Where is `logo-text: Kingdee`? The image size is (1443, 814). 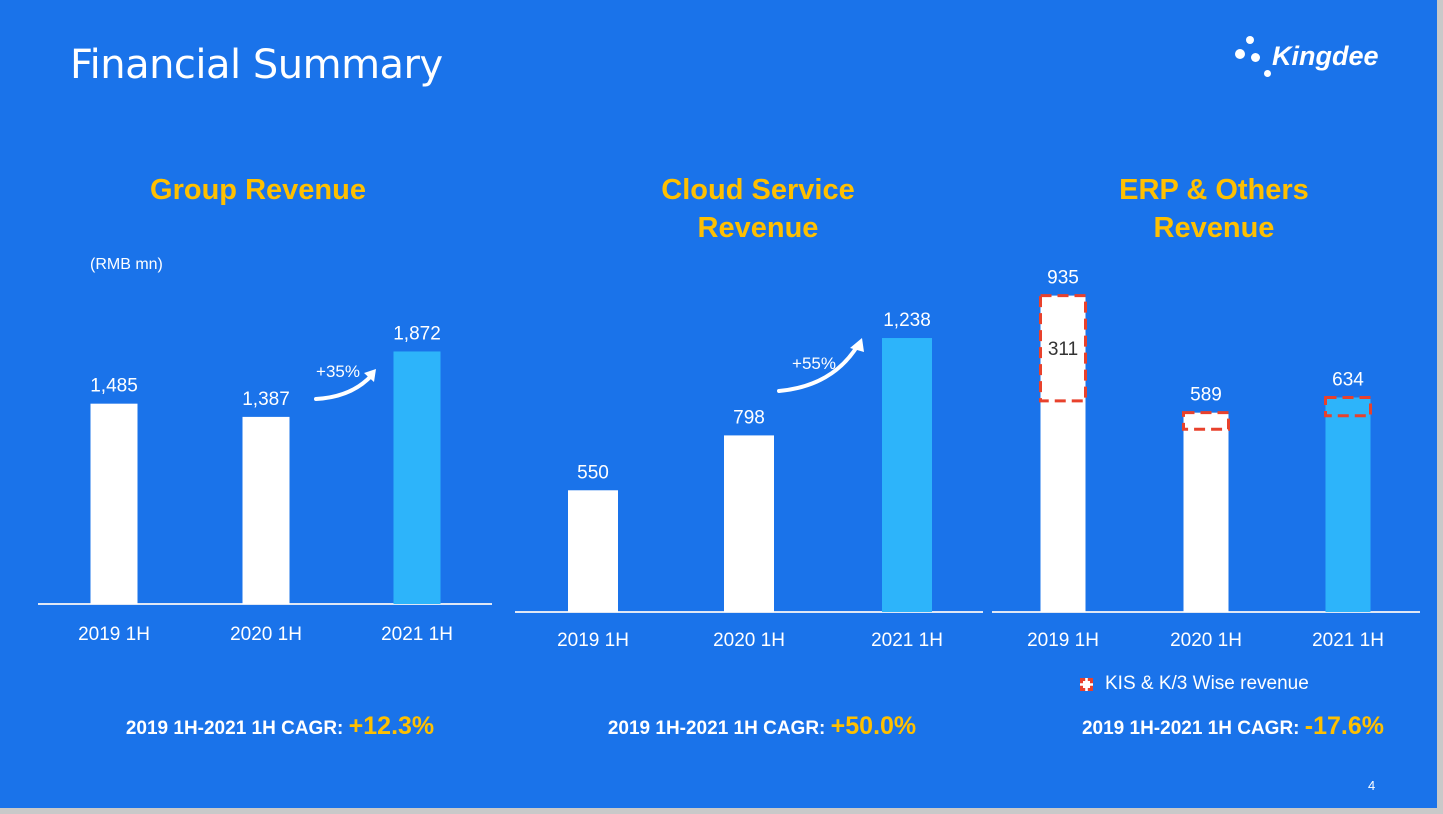
logo-text: Kingdee is located at coordinates (1325, 56).